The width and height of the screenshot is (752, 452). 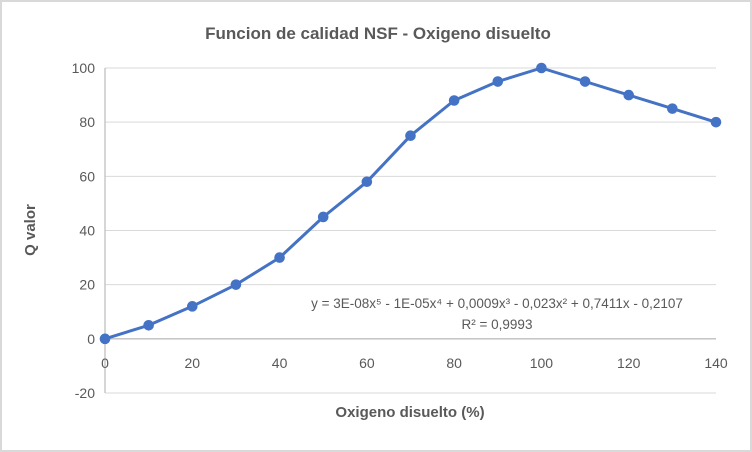 I want to click on x-axis-title: Oxigeno disuelto (%), so click(x=409, y=412).